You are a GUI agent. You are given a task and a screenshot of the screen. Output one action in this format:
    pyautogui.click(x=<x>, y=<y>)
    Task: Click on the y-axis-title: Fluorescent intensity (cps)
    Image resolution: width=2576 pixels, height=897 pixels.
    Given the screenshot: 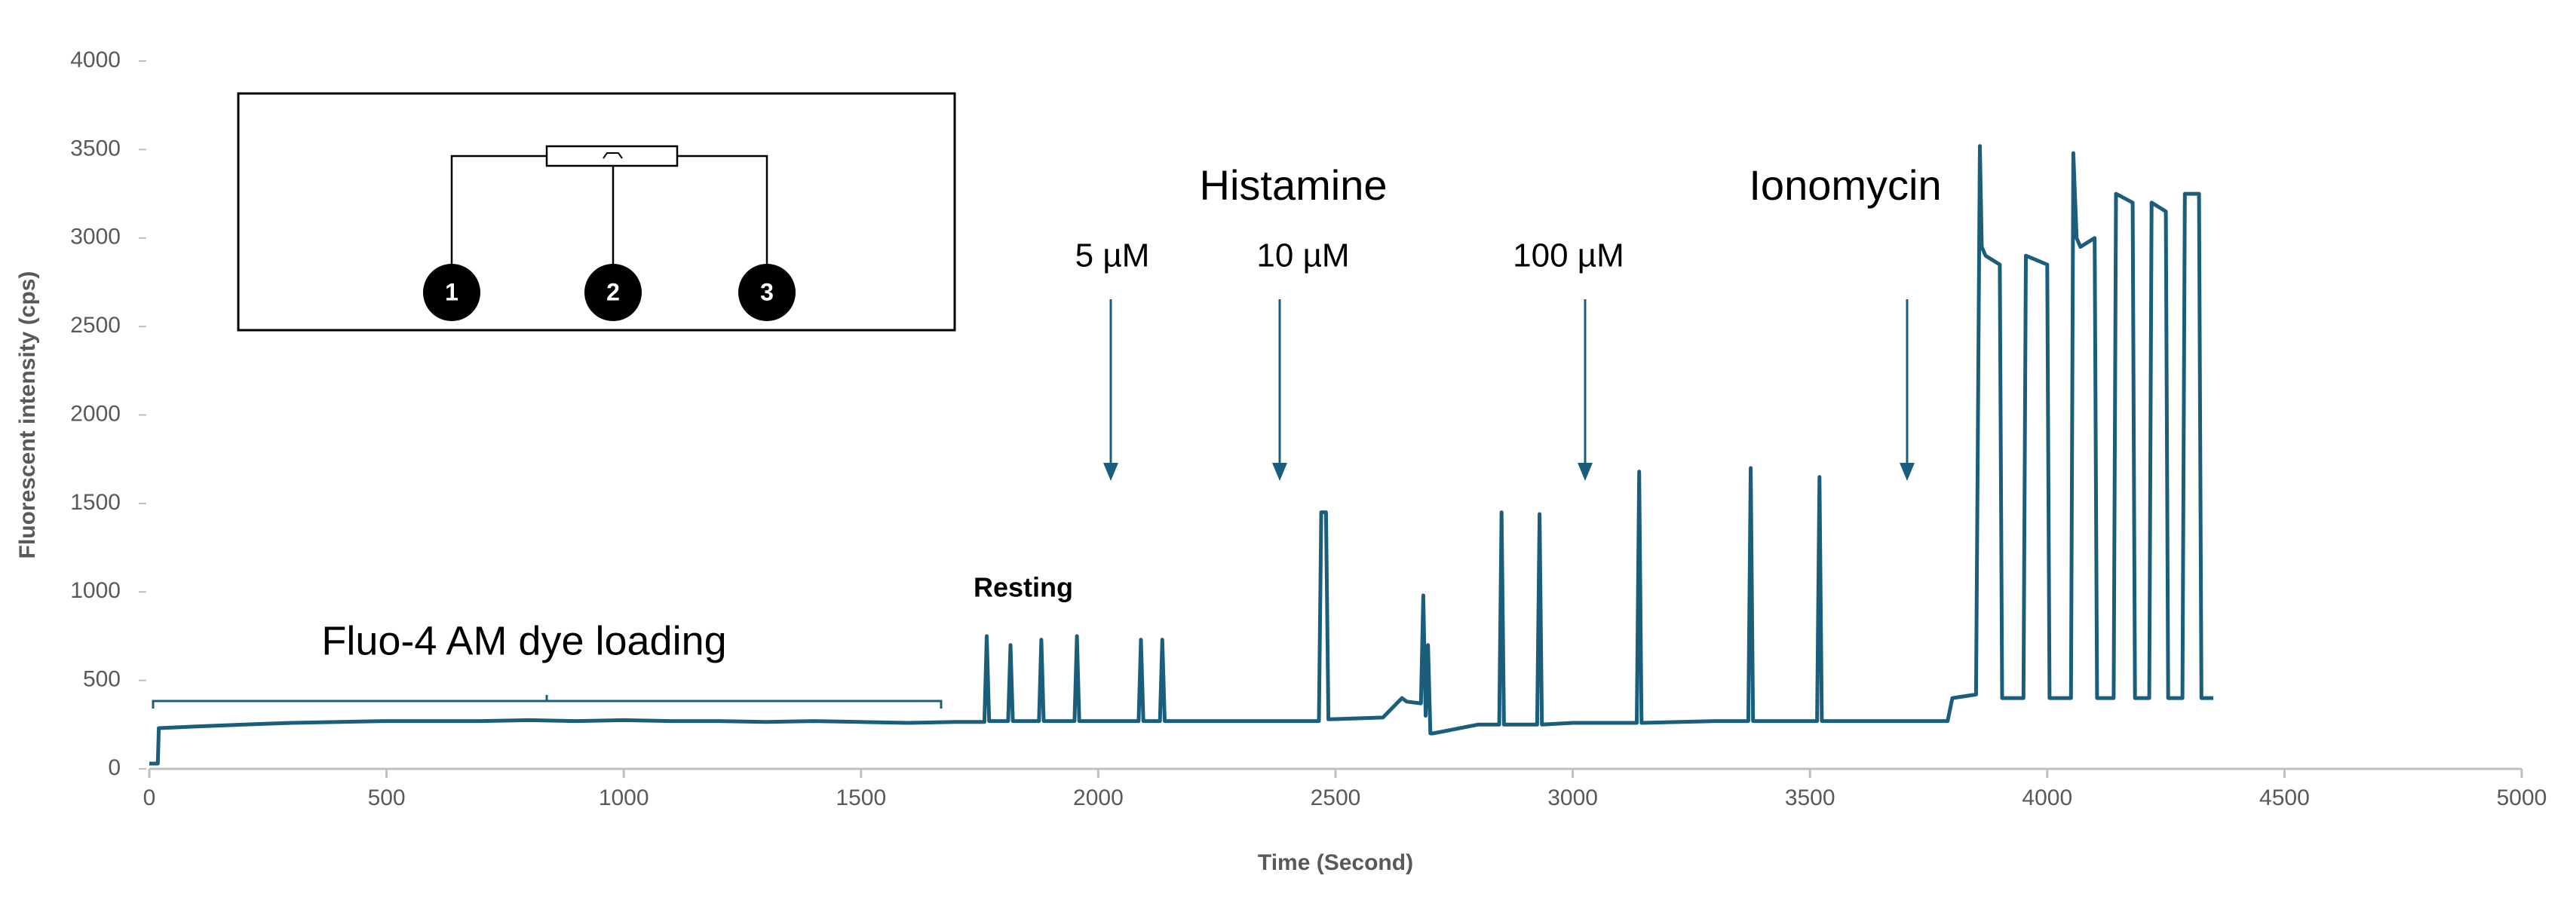 What is the action you would take?
    pyautogui.click(x=27, y=415)
    